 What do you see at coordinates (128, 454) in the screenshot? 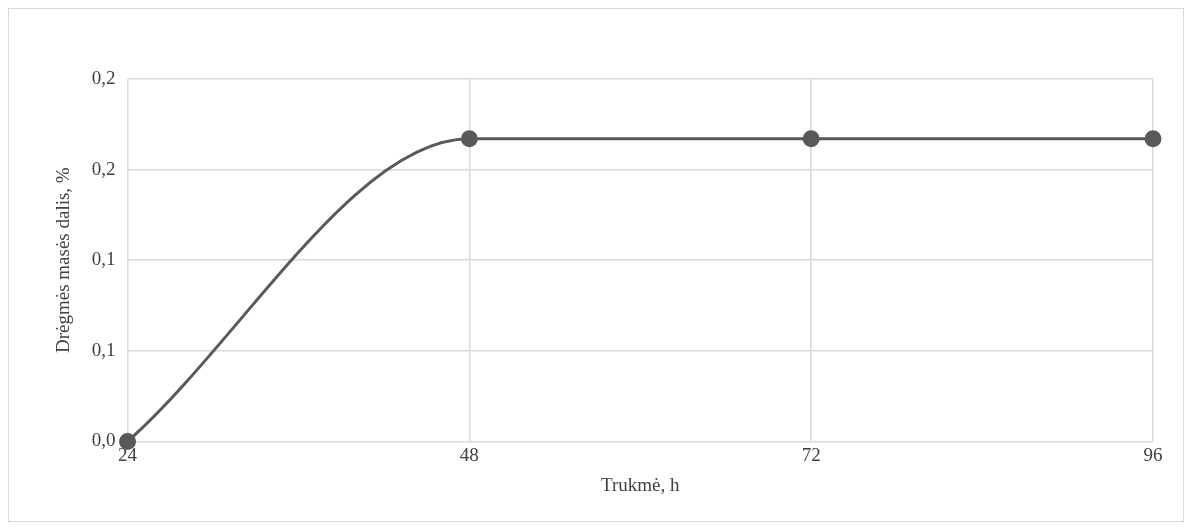
I see `x-tick-label: 24` at bounding box center [128, 454].